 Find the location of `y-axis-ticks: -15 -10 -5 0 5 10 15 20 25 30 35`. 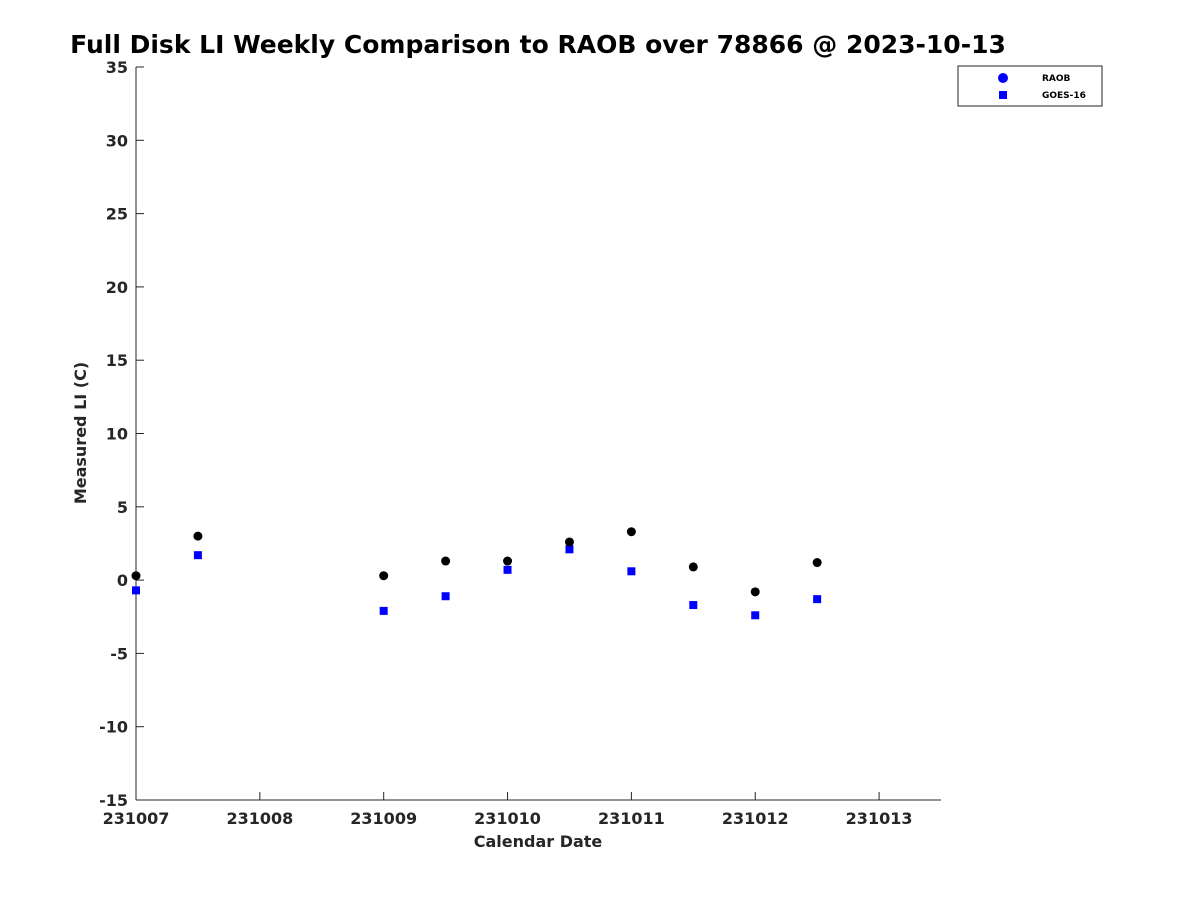

y-axis-ticks: -15 -10 -5 0 5 10 15 20 25 30 35 is located at coordinates (121, 434).